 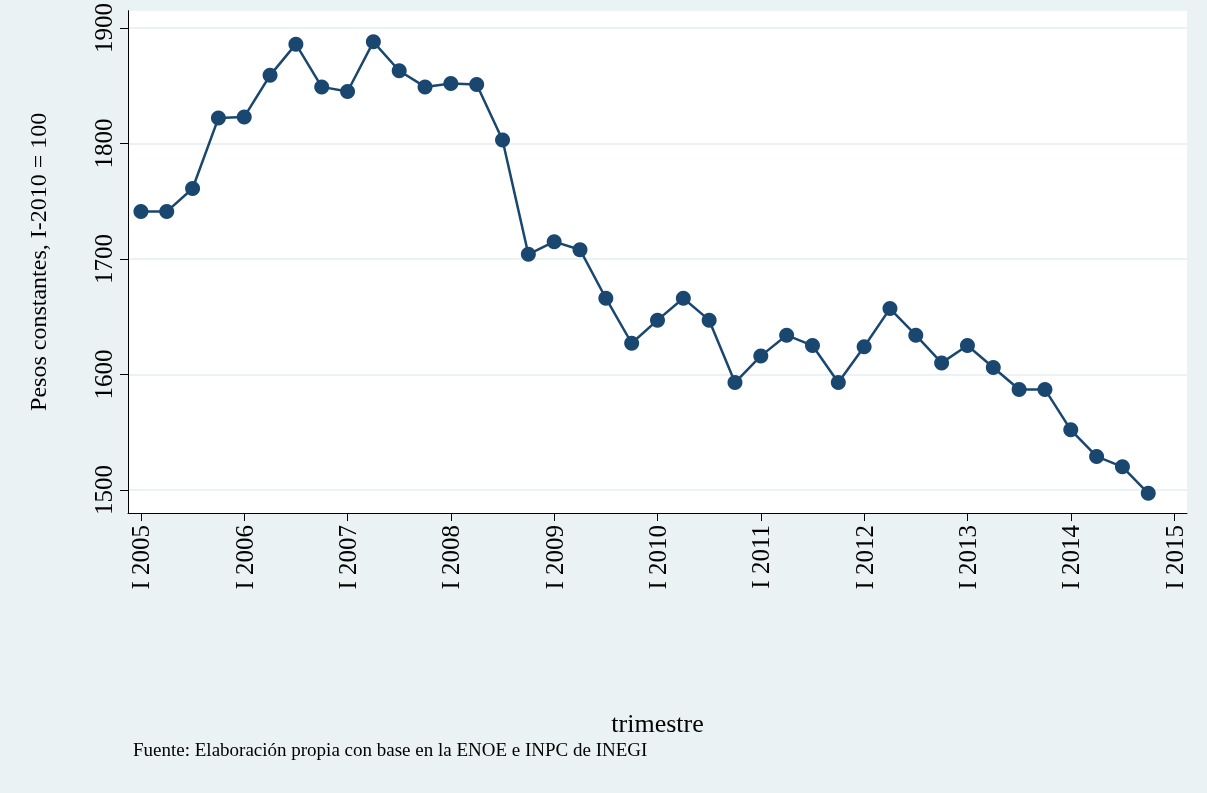 I want to click on x-tick-label: I 2010, so click(x=657, y=557).